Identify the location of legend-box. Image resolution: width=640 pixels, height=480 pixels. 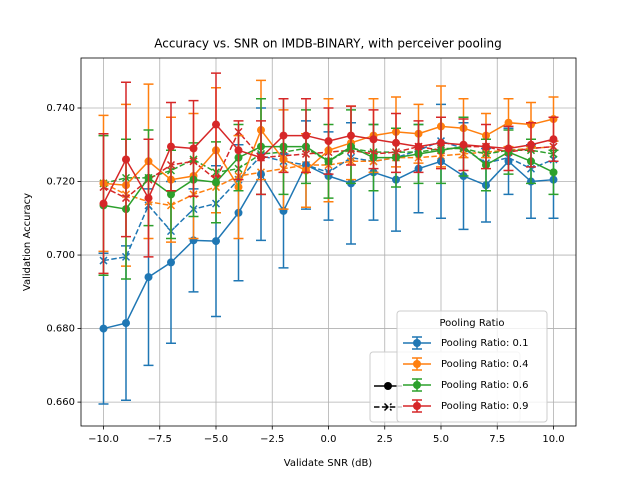
(472, 366).